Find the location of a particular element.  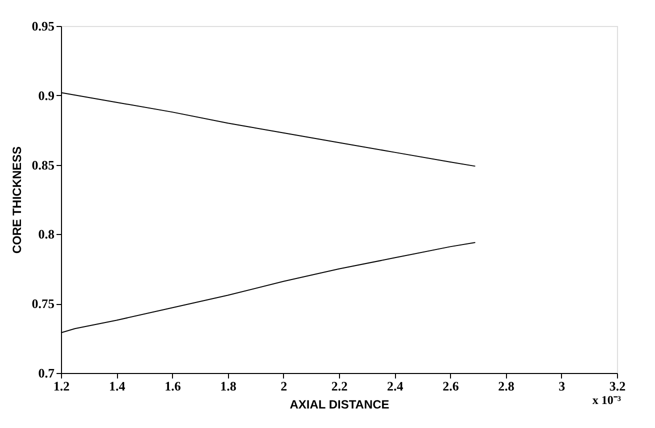

x-axis-title: AXIAL DISTANCE is located at coordinates (340, 405).